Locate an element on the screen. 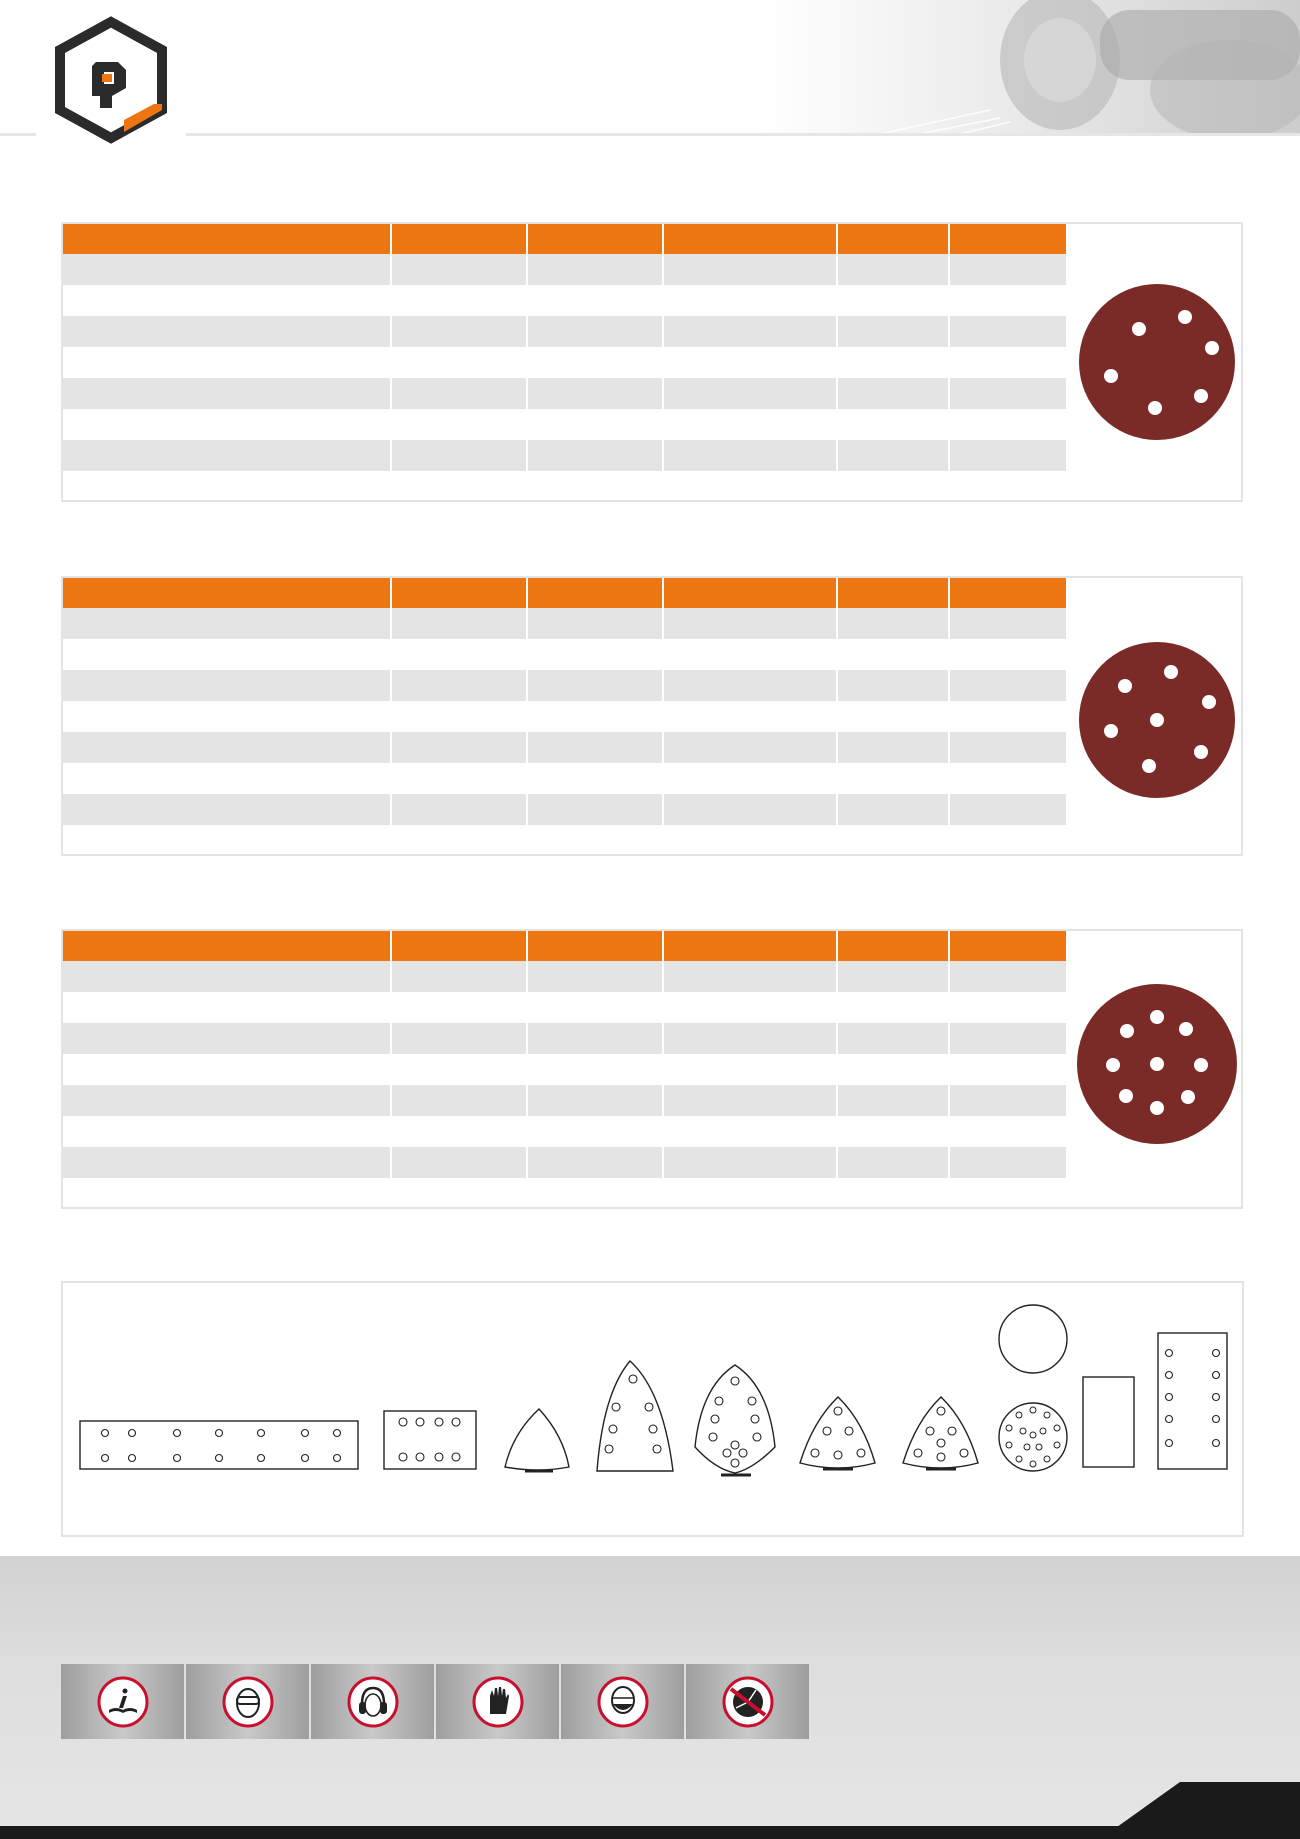 The height and width of the screenshot is (1839, 1300). triangle-6-holes-icon is located at coordinates (837, 1433).